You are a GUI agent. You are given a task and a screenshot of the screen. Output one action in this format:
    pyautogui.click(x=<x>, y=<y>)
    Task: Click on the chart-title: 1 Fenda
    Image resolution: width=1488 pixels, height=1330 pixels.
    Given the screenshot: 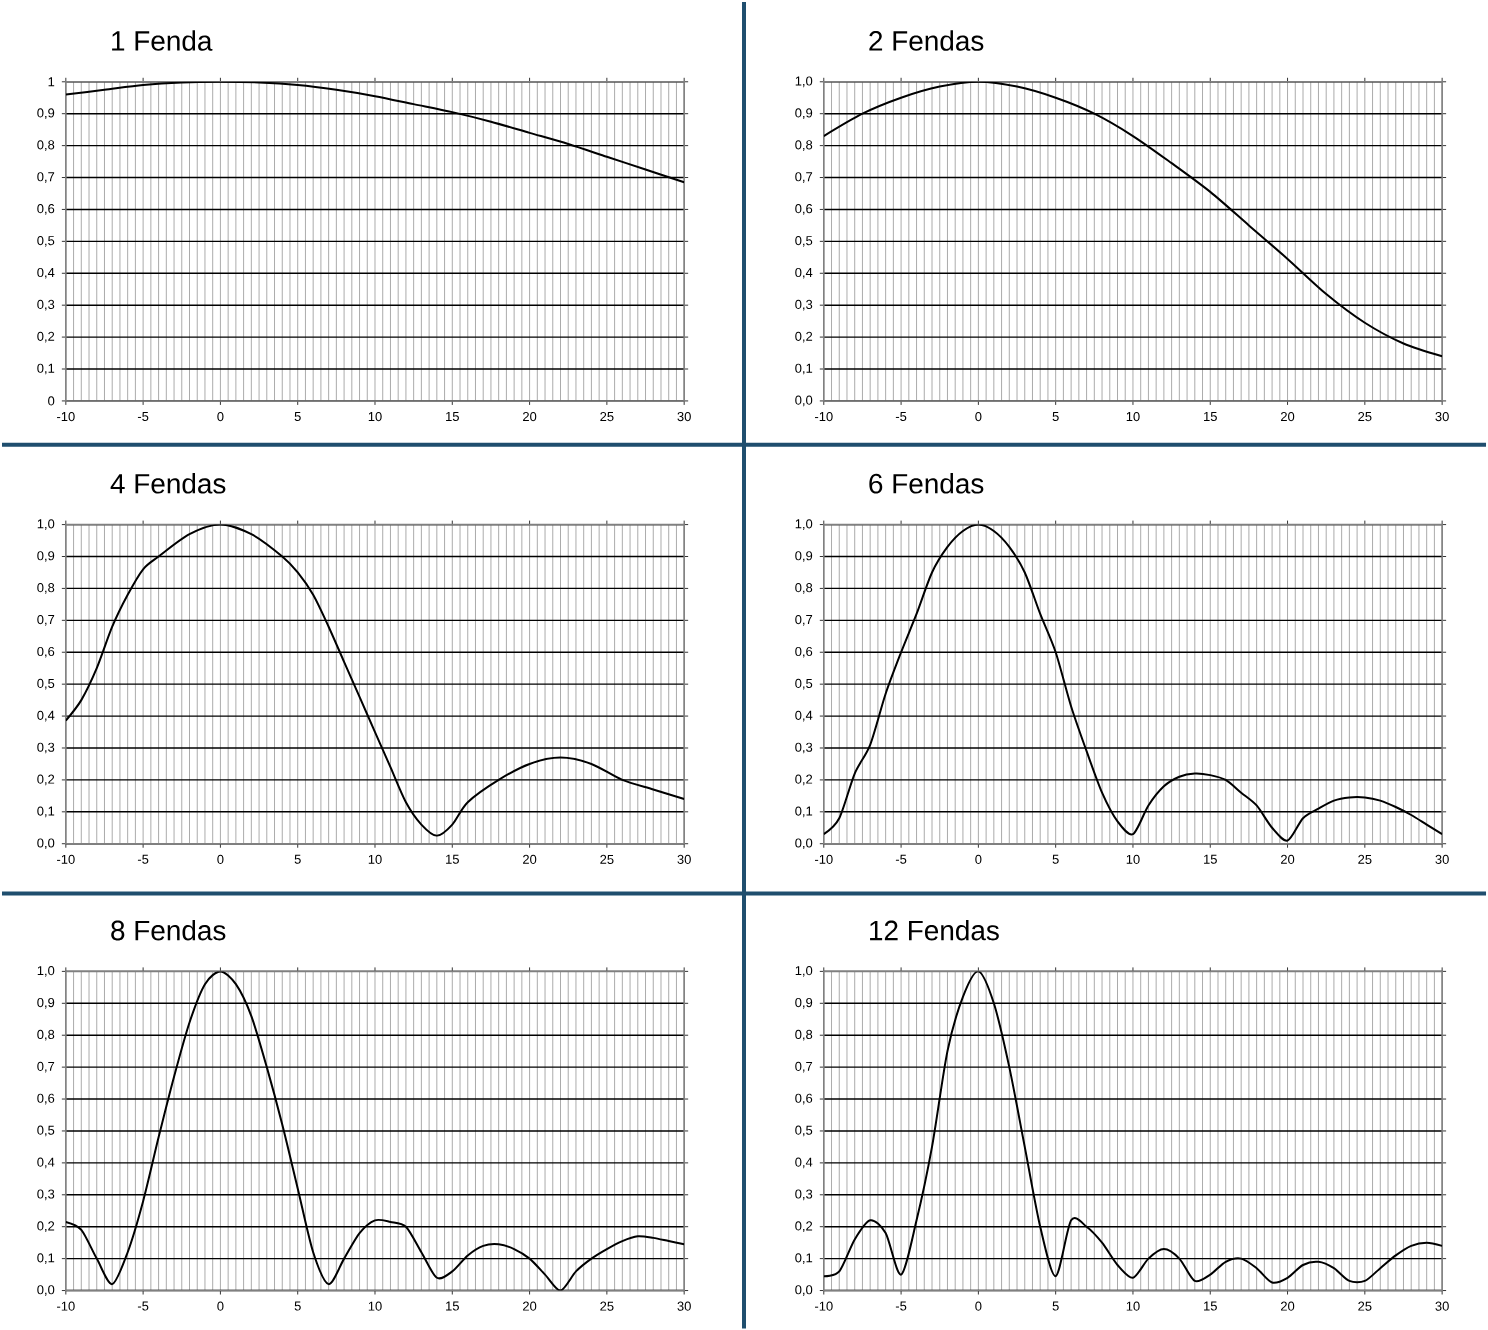 What is the action you would take?
    pyautogui.click(x=162, y=40)
    